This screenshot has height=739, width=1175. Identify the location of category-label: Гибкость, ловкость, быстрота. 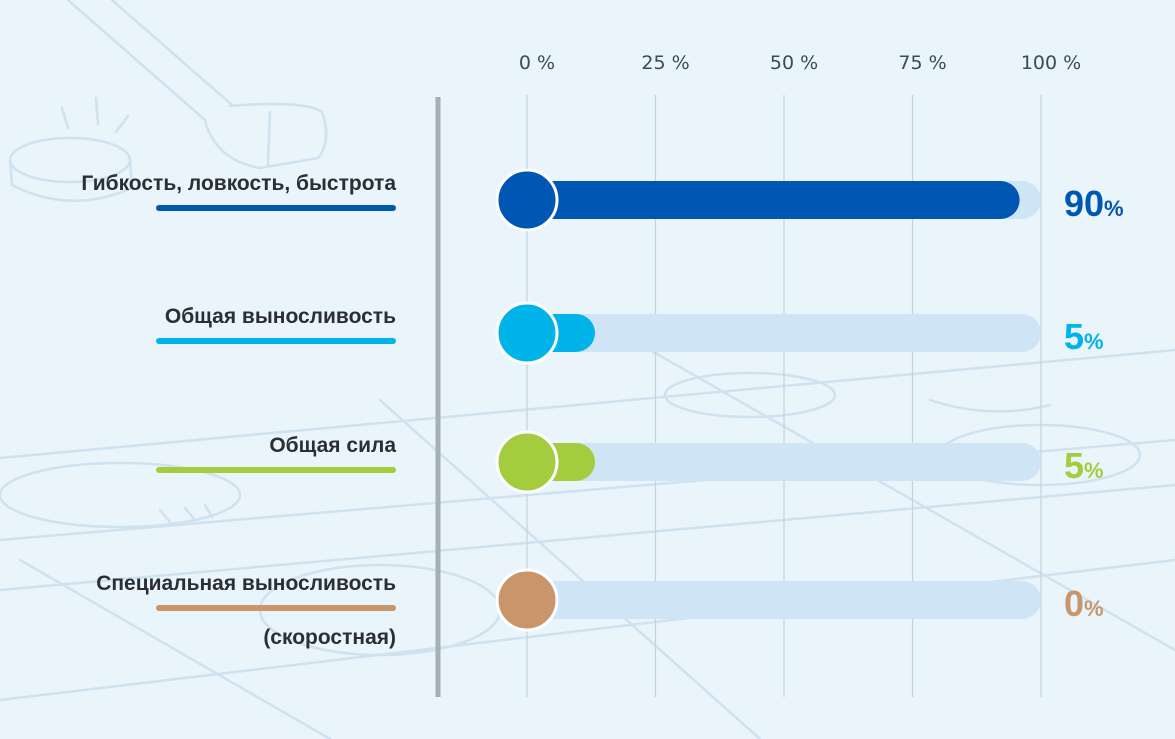
(238, 183).